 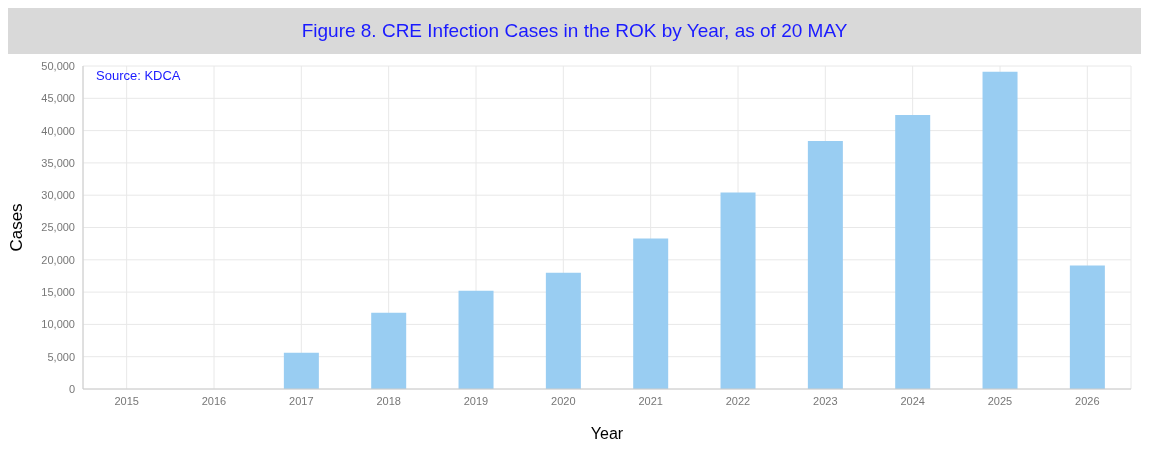 I want to click on chart-title: Figure 8. CRE Infection Cases in the ROK by Year, as of 20 MAY, so click(x=574, y=31).